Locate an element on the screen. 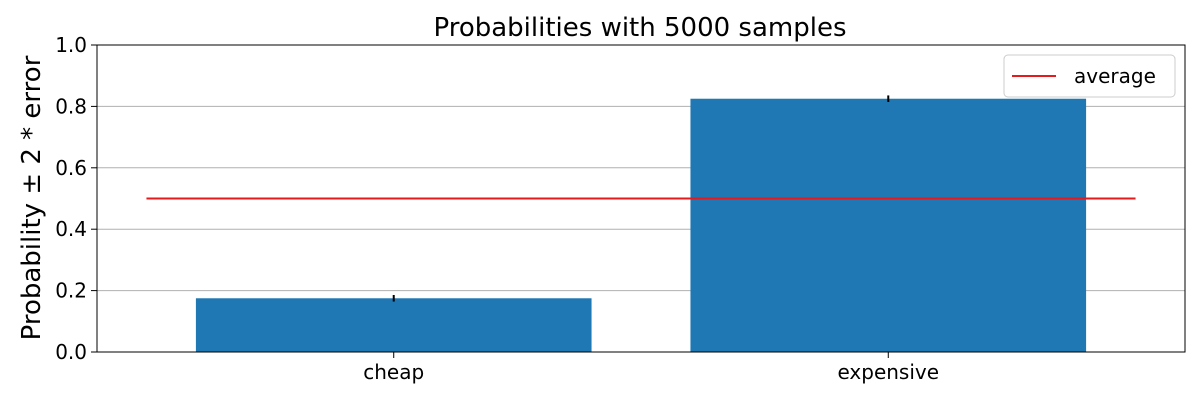 Image resolution: width=1200 pixels, height=404 pixels. x-tick-label-cheap: cheap is located at coordinates (393, 372).